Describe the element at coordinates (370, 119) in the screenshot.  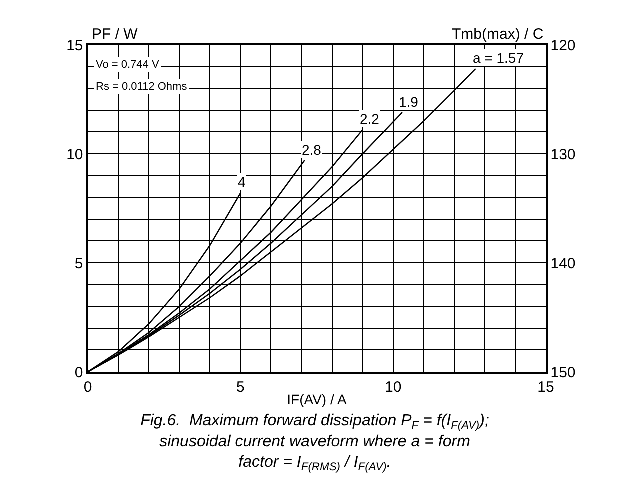
I see `series-label: 2.2` at that location.